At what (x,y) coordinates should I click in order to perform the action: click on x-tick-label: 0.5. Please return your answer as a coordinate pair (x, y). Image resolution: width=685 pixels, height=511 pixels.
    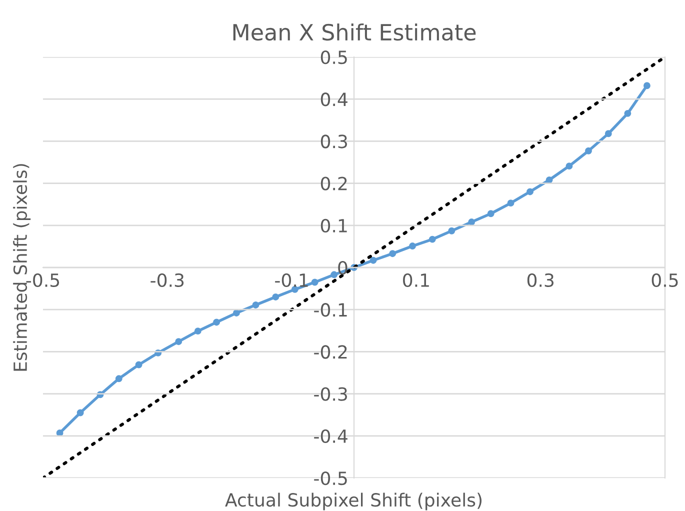
    Looking at the image, I should click on (665, 280).